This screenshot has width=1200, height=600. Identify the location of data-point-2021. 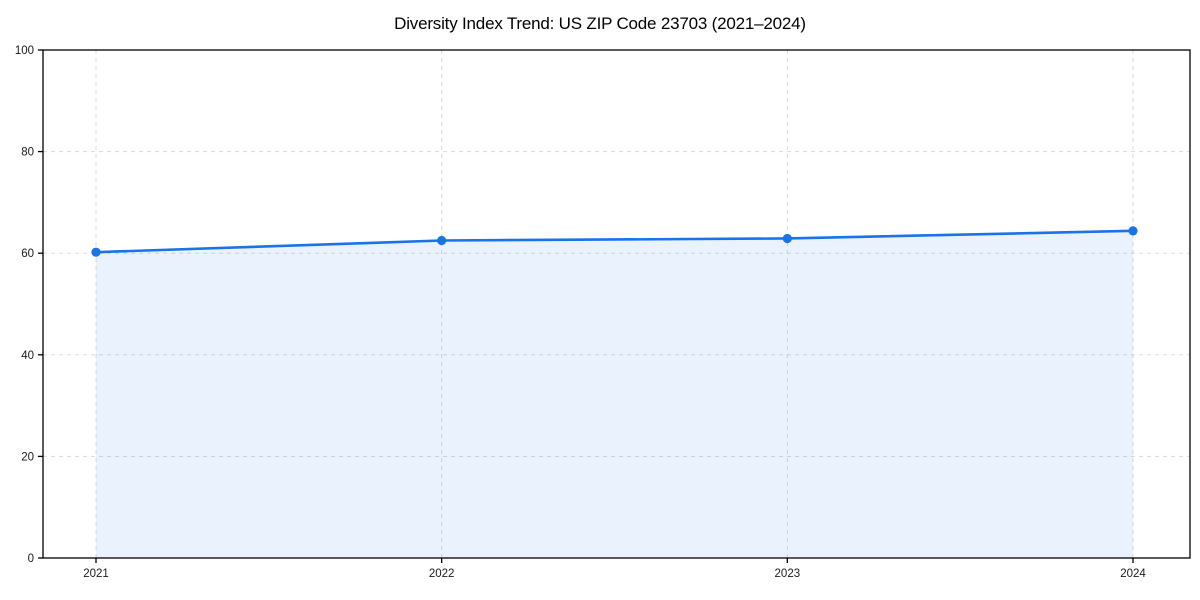
(96, 252).